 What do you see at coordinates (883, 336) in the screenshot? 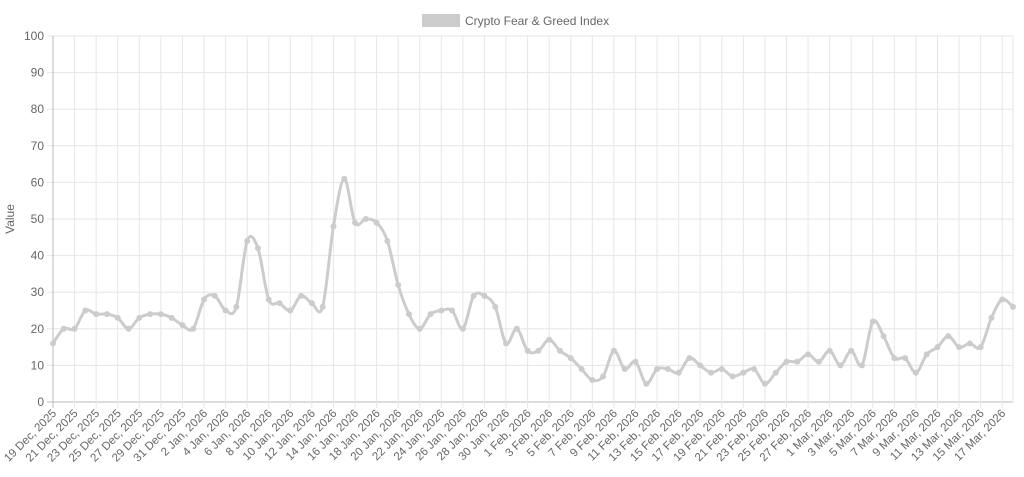
I see `data-point-6-Mar-2026` at bounding box center [883, 336].